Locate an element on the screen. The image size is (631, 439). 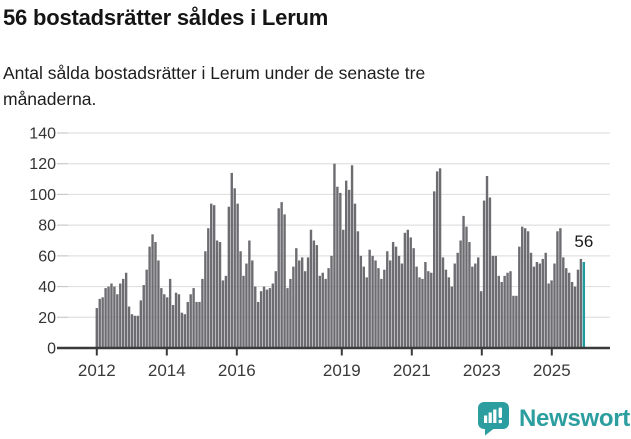
logo-bar-medium is located at coordinates (490, 417).